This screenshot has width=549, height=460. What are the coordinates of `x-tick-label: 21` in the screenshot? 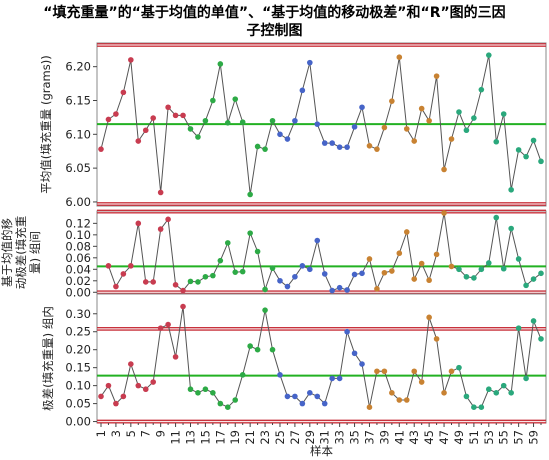 It's located at (250, 437).